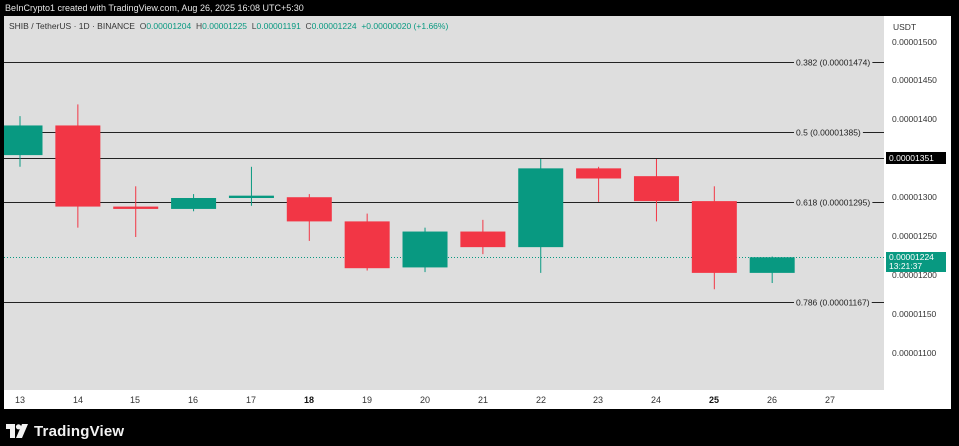 This screenshot has height=446, width=959. I want to click on x-label: 14, so click(78, 400).